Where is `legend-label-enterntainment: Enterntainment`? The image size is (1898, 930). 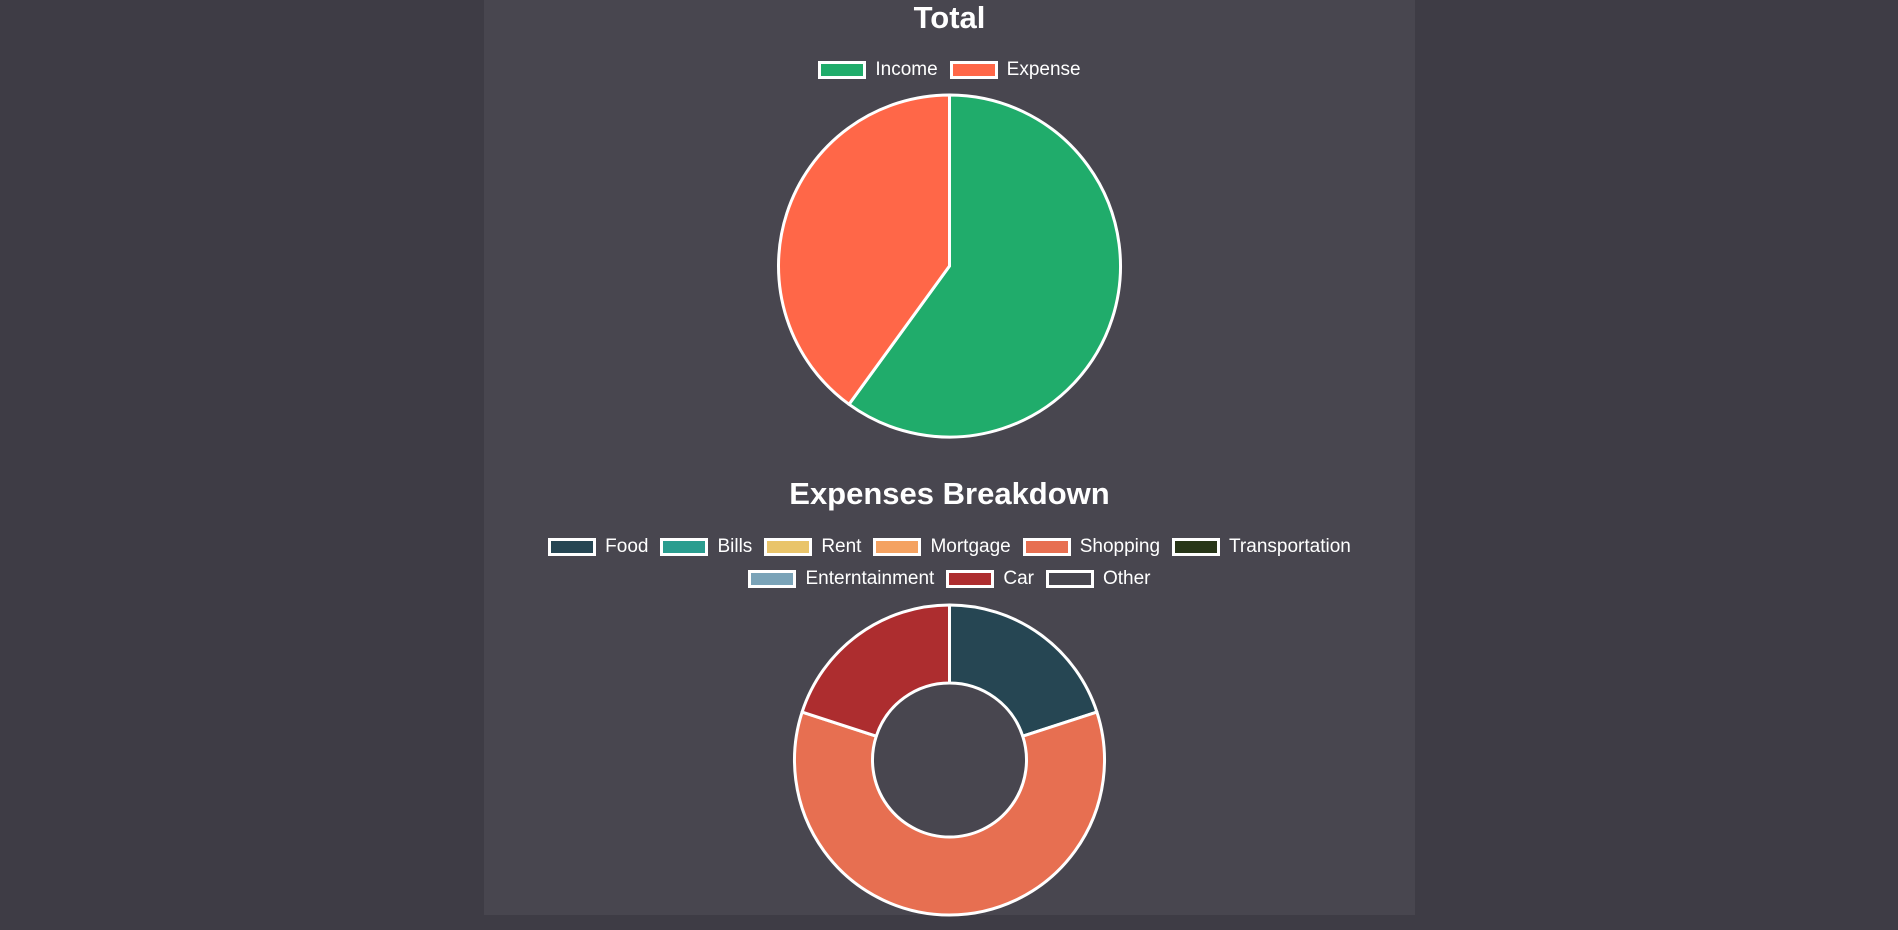 legend-label-enterntainment: Enterntainment is located at coordinates (870, 578).